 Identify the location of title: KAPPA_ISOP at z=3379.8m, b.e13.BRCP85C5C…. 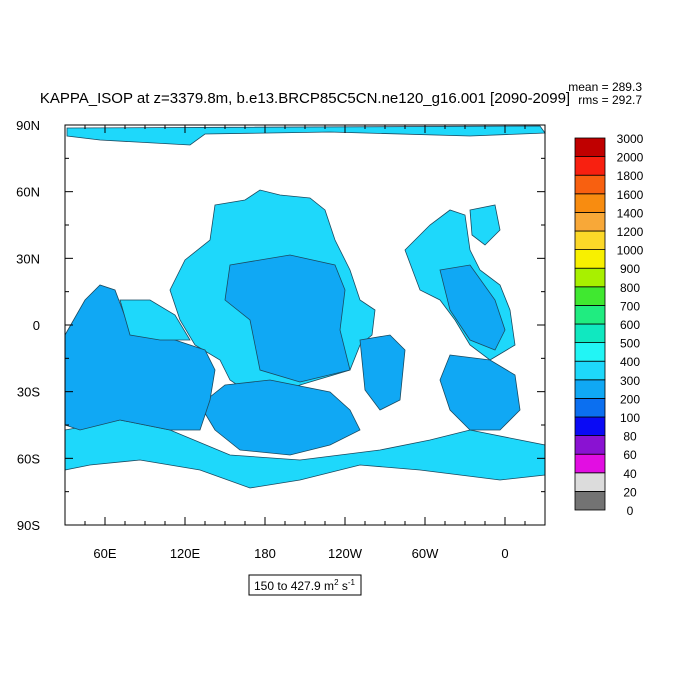
(305, 98).